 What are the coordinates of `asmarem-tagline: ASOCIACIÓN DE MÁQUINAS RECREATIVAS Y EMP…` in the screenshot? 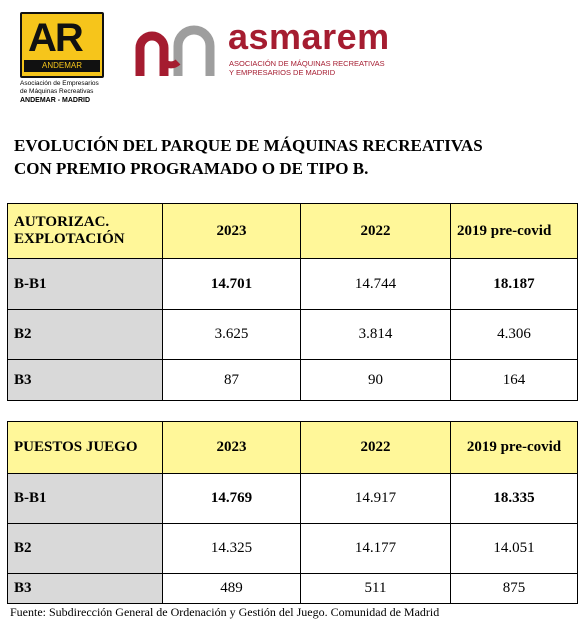 It's located at (307, 68).